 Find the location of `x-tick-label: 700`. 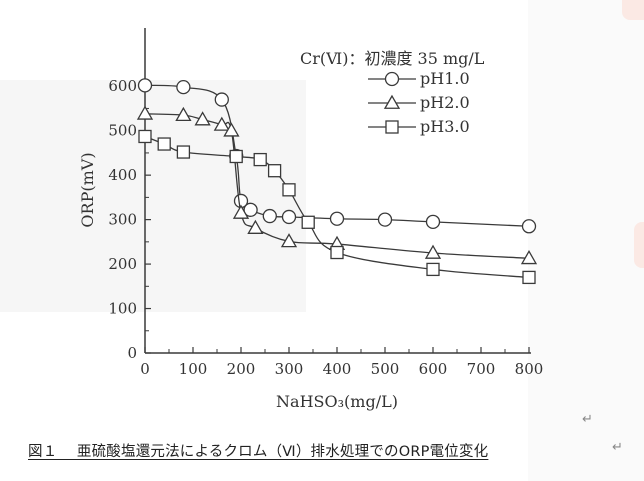

x-tick-label: 700 is located at coordinates (481, 369).